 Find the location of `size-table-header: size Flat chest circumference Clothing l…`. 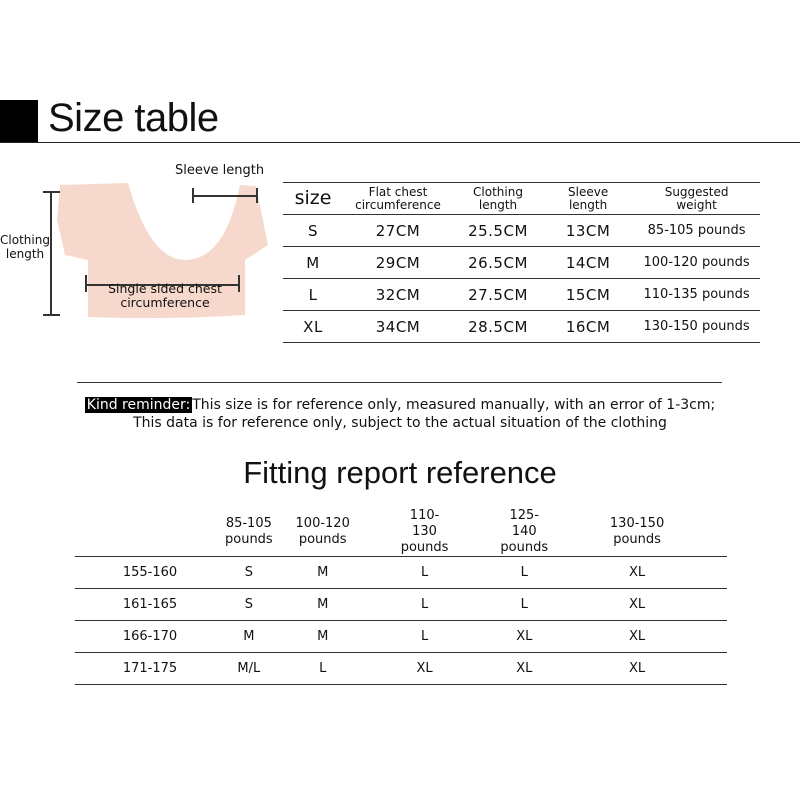

size-table-header: size Flat chest circumference Clothing l… is located at coordinates (521, 198).